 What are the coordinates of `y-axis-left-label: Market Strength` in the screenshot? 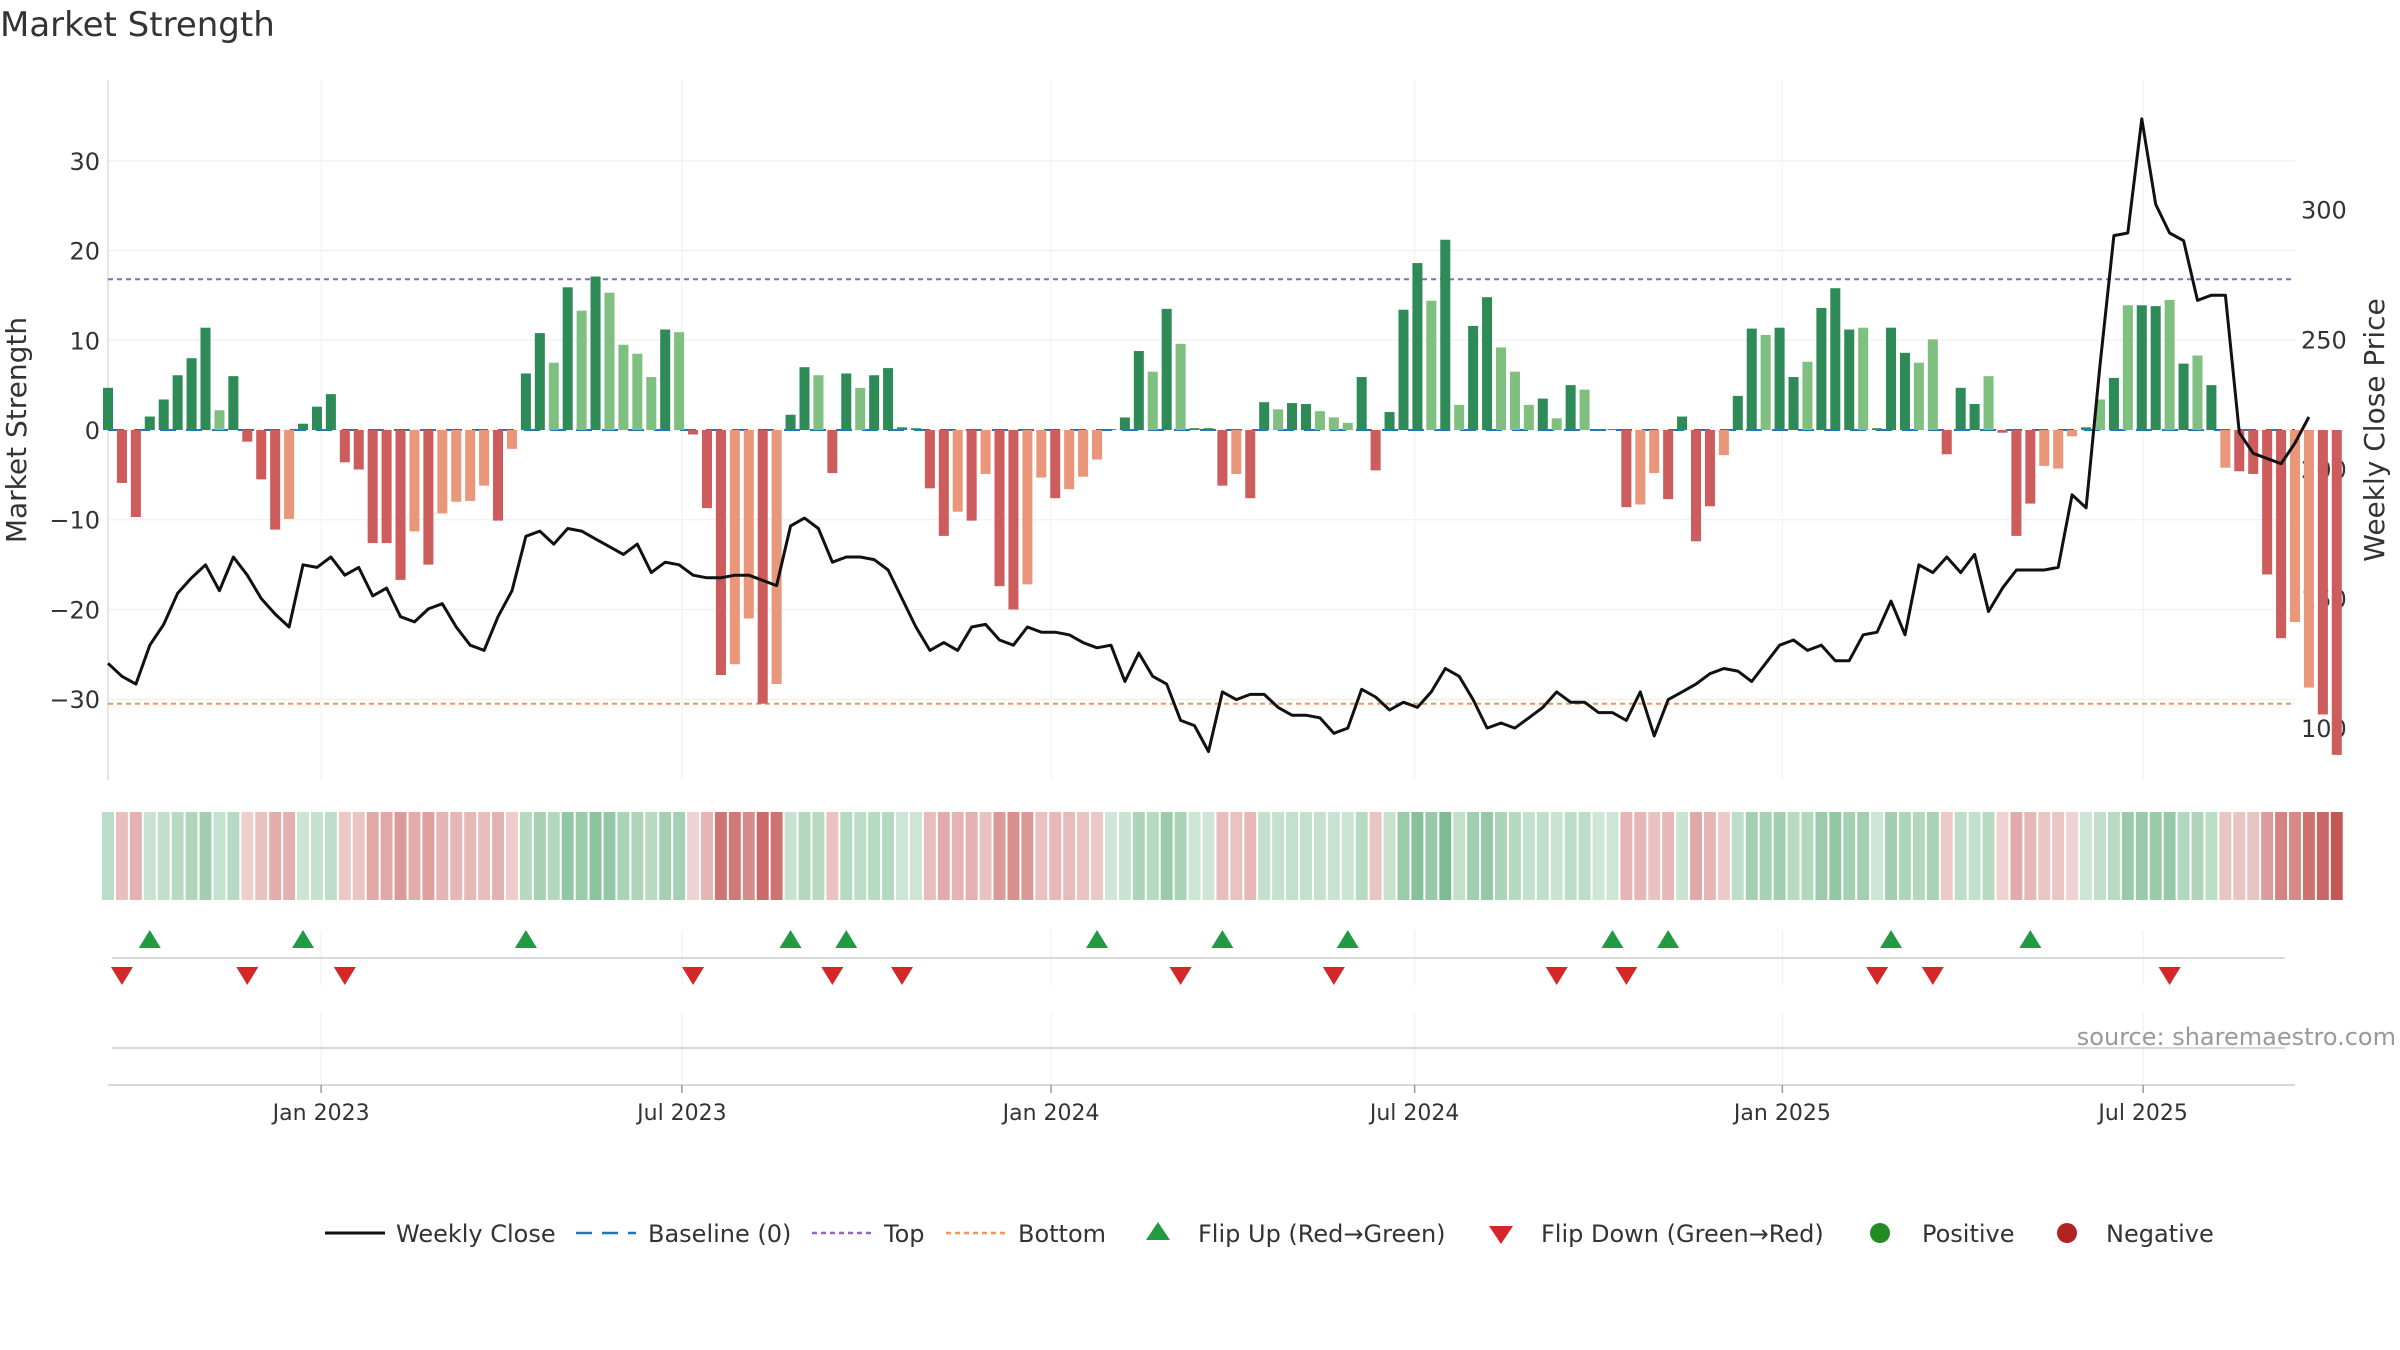 It's located at (16, 430).